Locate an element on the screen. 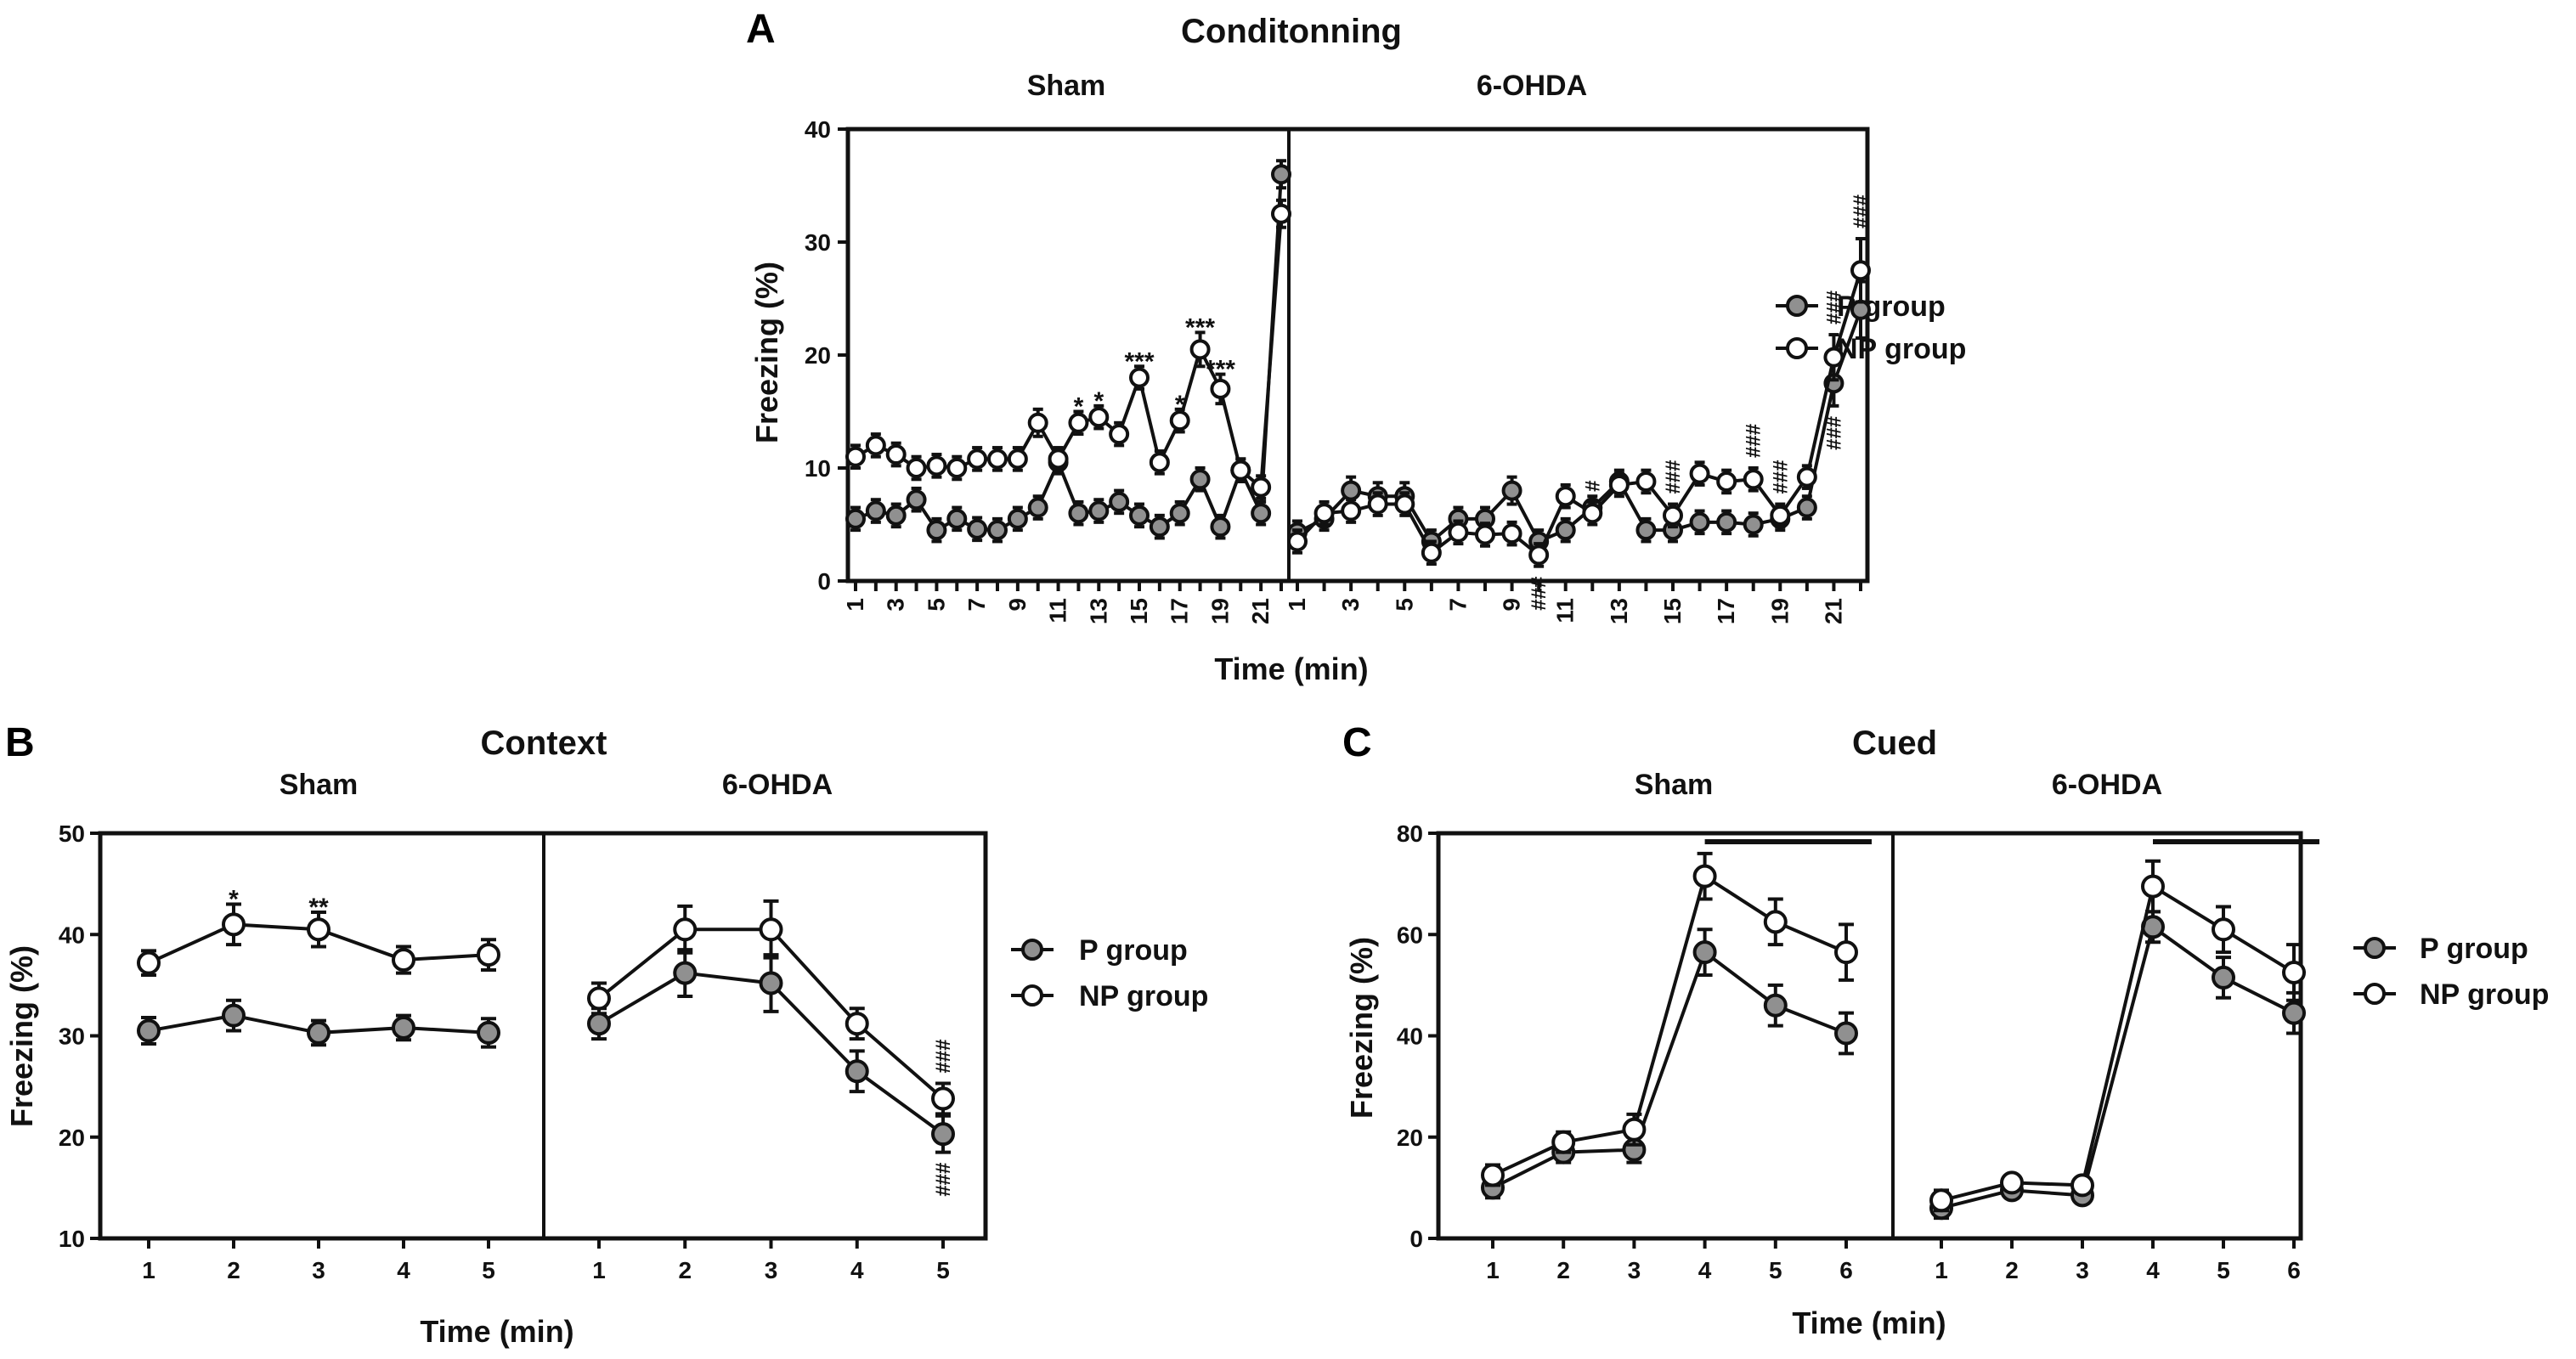 This screenshot has width=2576, height=1359. y-tick-label-a: 10 is located at coordinates (818, 468).